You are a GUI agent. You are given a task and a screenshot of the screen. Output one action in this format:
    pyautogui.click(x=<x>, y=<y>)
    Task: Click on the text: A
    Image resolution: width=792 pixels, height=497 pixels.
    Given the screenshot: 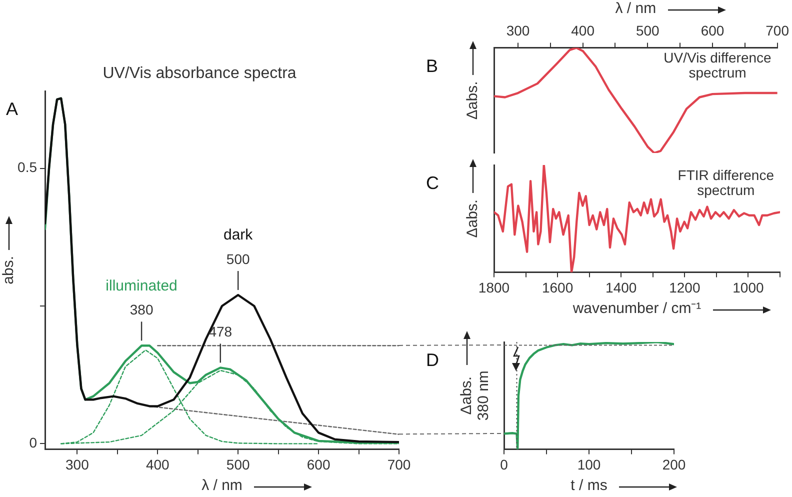 What is the action you would take?
    pyautogui.click(x=12, y=109)
    